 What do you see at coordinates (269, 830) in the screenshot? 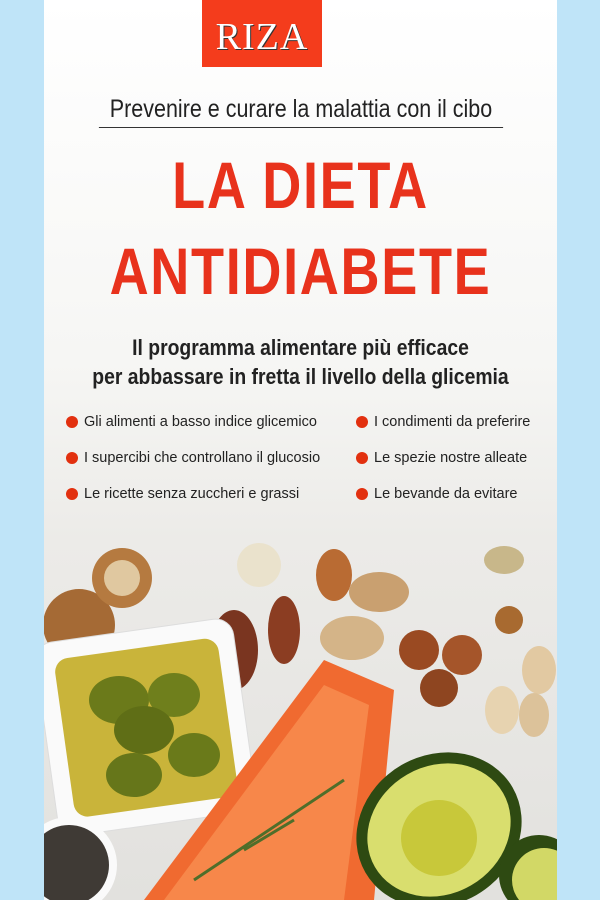
I see `rosemary` at bounding box center [269, 830].